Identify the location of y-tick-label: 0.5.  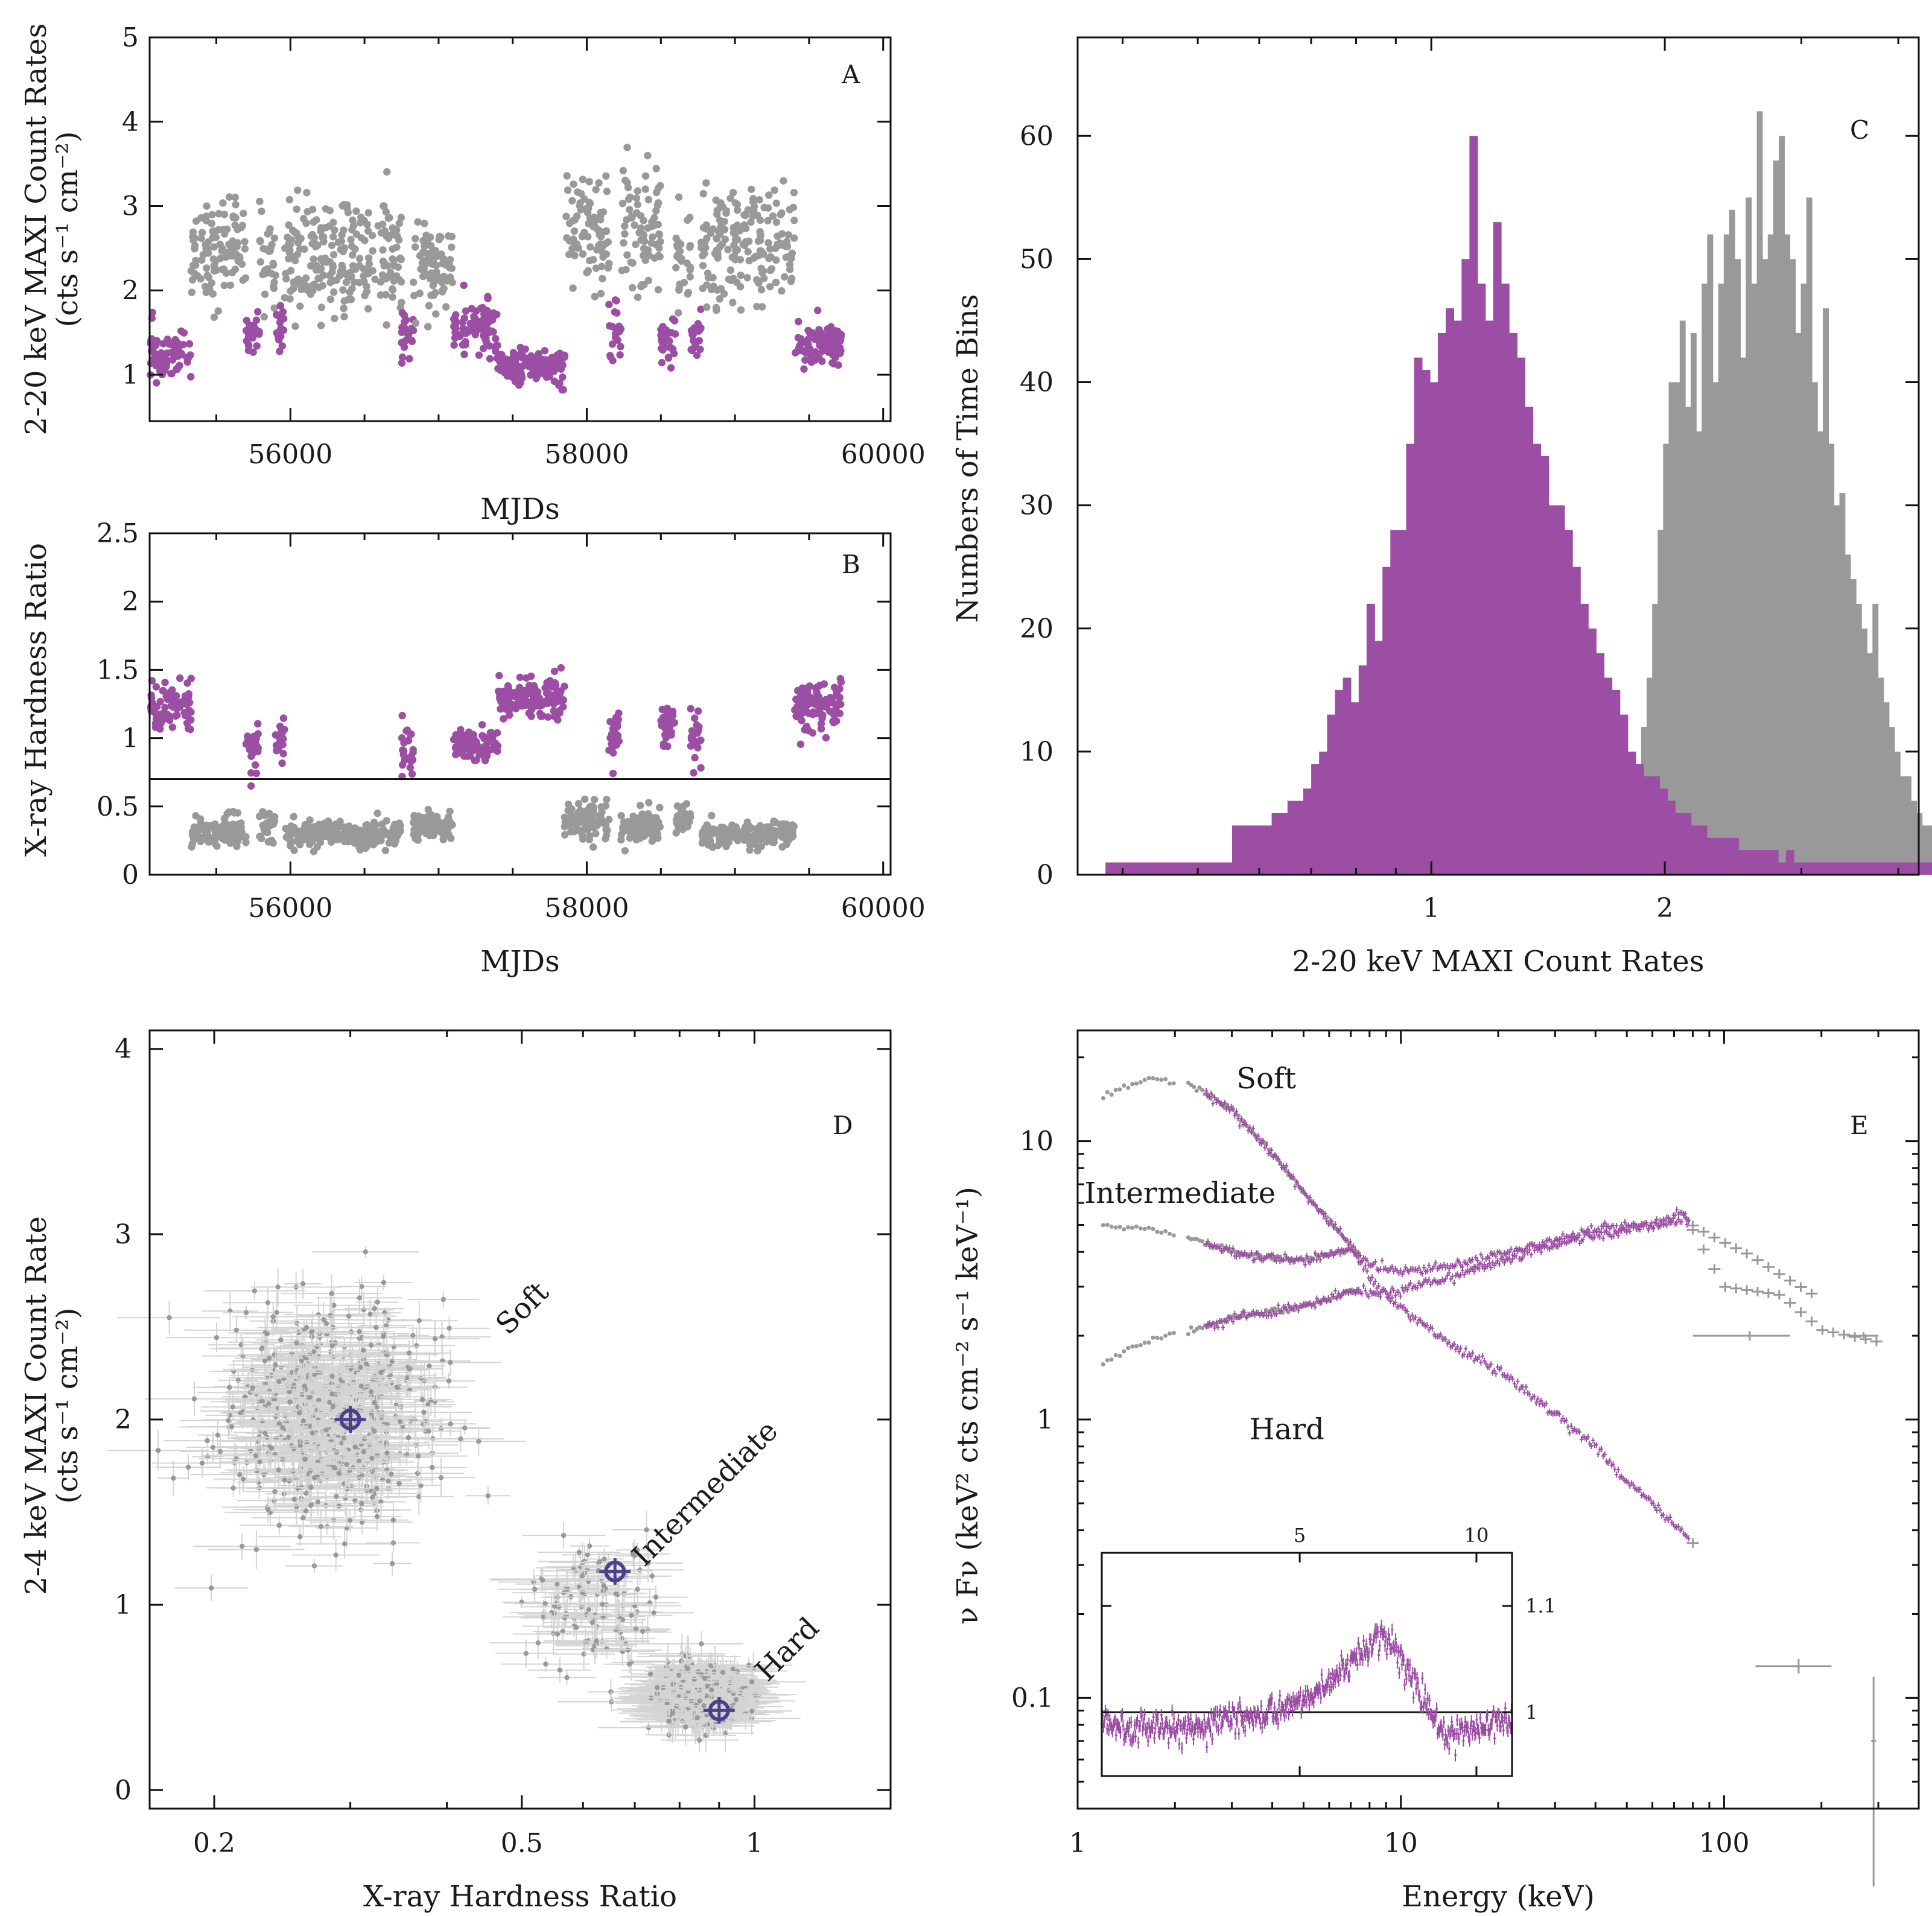
(118, 807).